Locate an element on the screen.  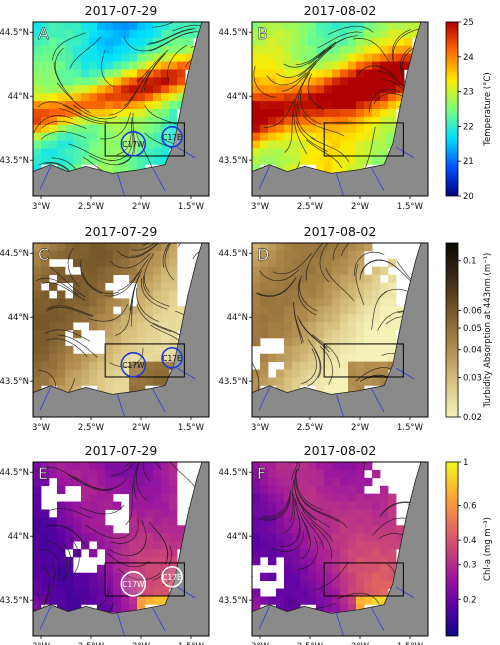
colorbar-tick-label: 22 is located at coordinates (468, 127).